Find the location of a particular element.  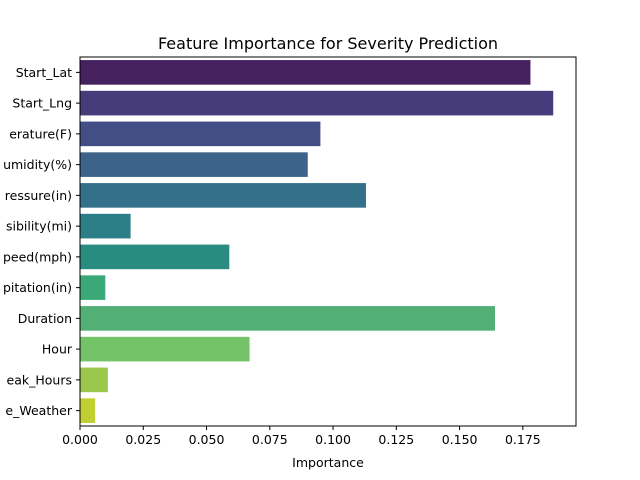

y-tick-label: ressure(in) is located at coordinates (38, 195).